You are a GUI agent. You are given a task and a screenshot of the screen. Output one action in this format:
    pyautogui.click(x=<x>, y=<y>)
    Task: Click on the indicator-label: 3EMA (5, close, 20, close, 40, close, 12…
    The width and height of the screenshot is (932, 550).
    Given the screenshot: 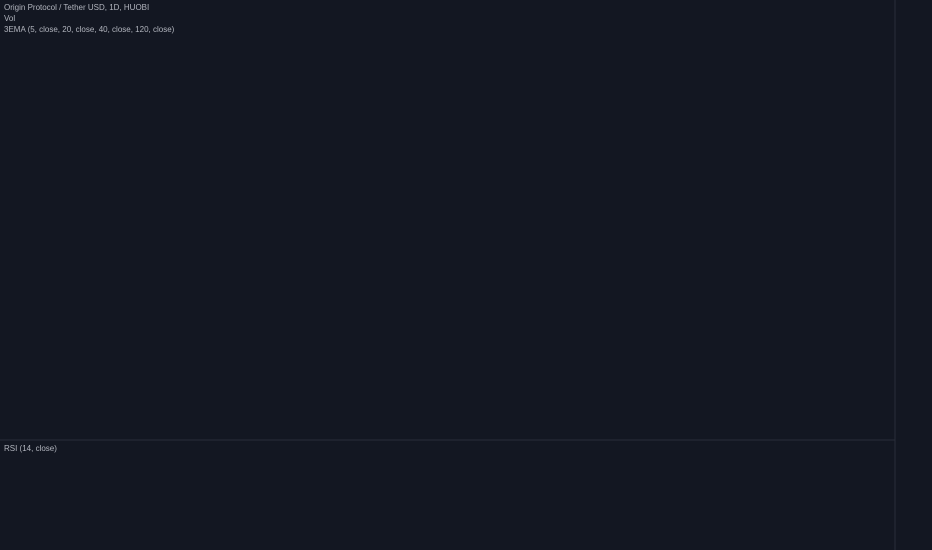 What is the action you would take?
    pyautogui.click(x=89, y=29)
    